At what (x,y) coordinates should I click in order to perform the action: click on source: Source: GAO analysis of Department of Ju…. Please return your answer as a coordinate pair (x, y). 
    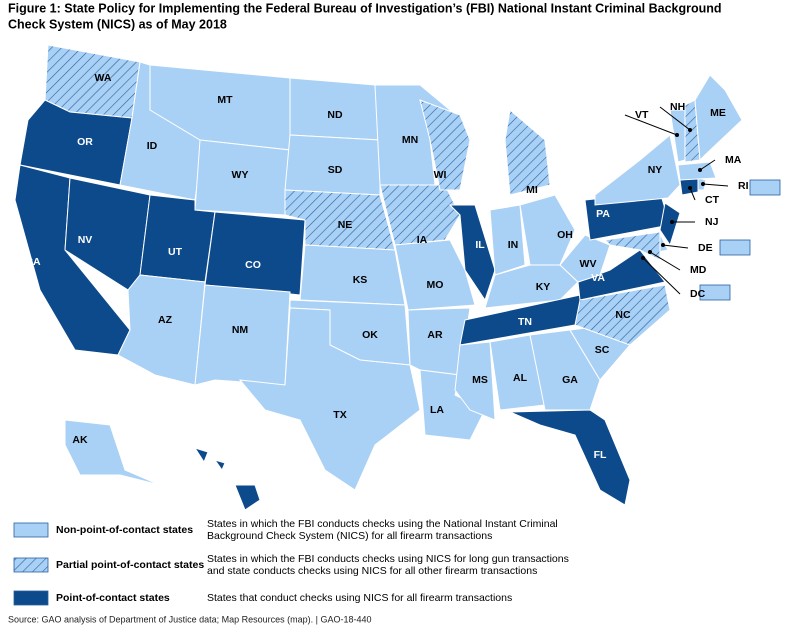
    Looking at the image, I should click on (190, 619).